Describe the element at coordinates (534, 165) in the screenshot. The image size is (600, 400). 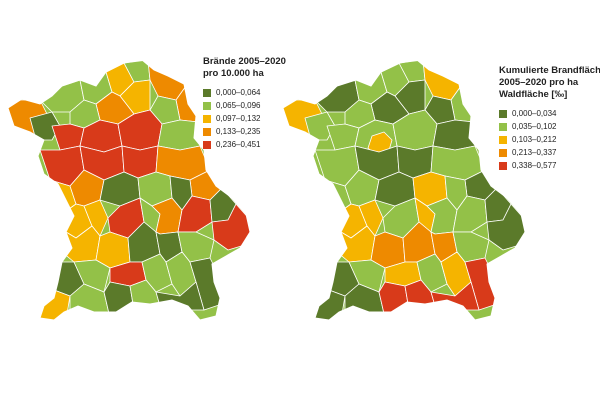
I see `legend-label: 0,338–0,577` at that location.